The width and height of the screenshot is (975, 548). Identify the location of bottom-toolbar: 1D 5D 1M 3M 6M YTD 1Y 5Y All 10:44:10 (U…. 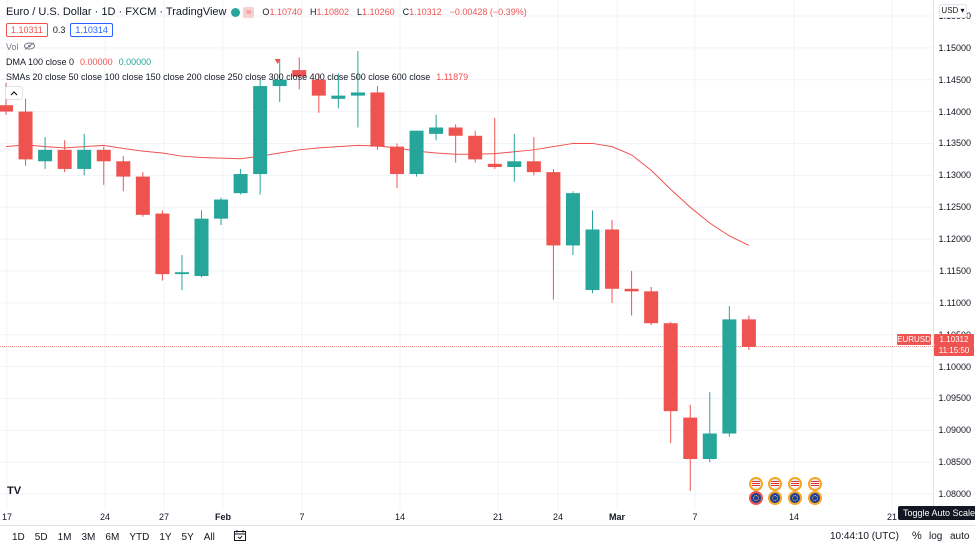
(487, 536).